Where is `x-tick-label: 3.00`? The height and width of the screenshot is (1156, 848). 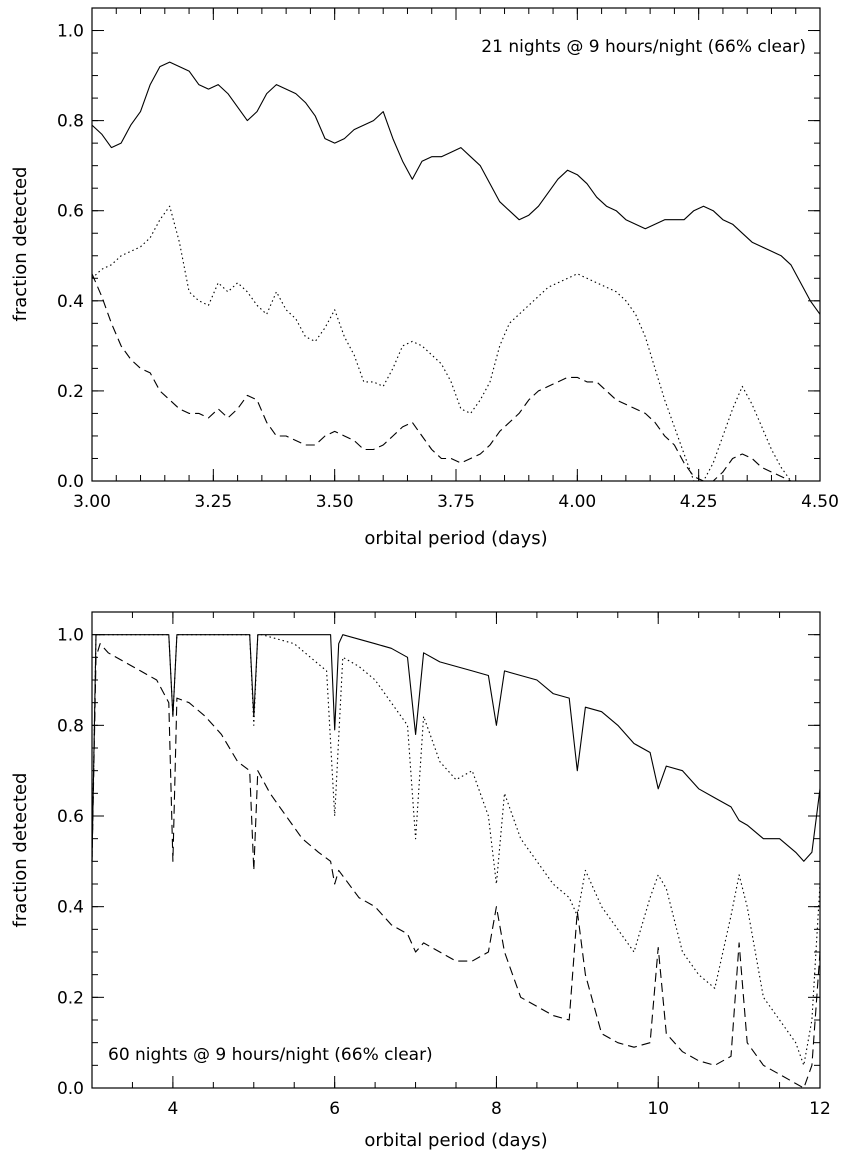
x-tick-label: 3.00 is located at coordinates (92, 502).